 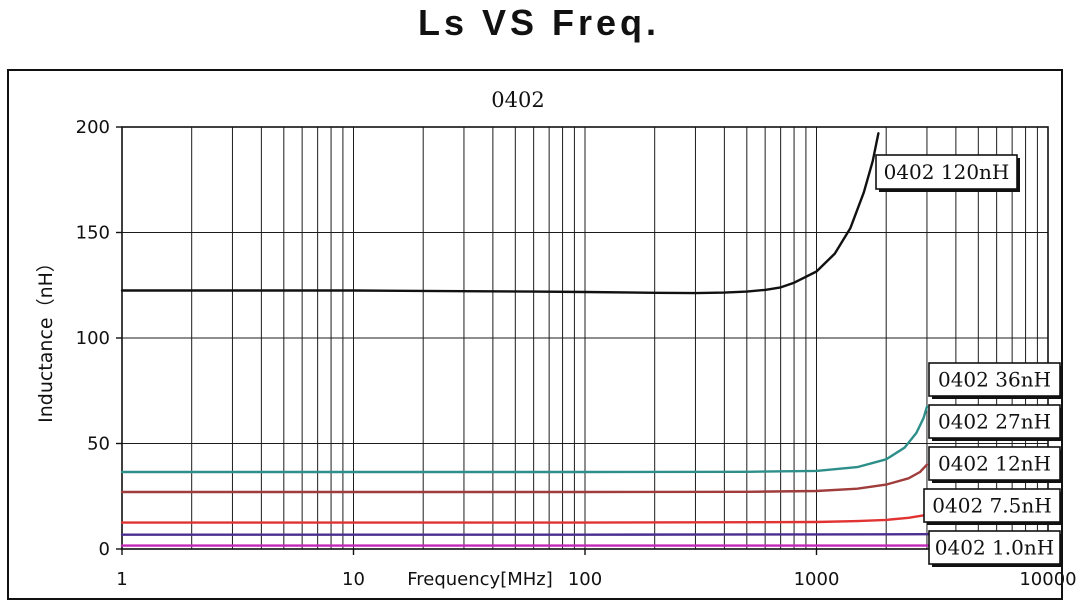 I want to click on legend-box-0402-36nh: 0402 36nH, so click(x=995, y=380).